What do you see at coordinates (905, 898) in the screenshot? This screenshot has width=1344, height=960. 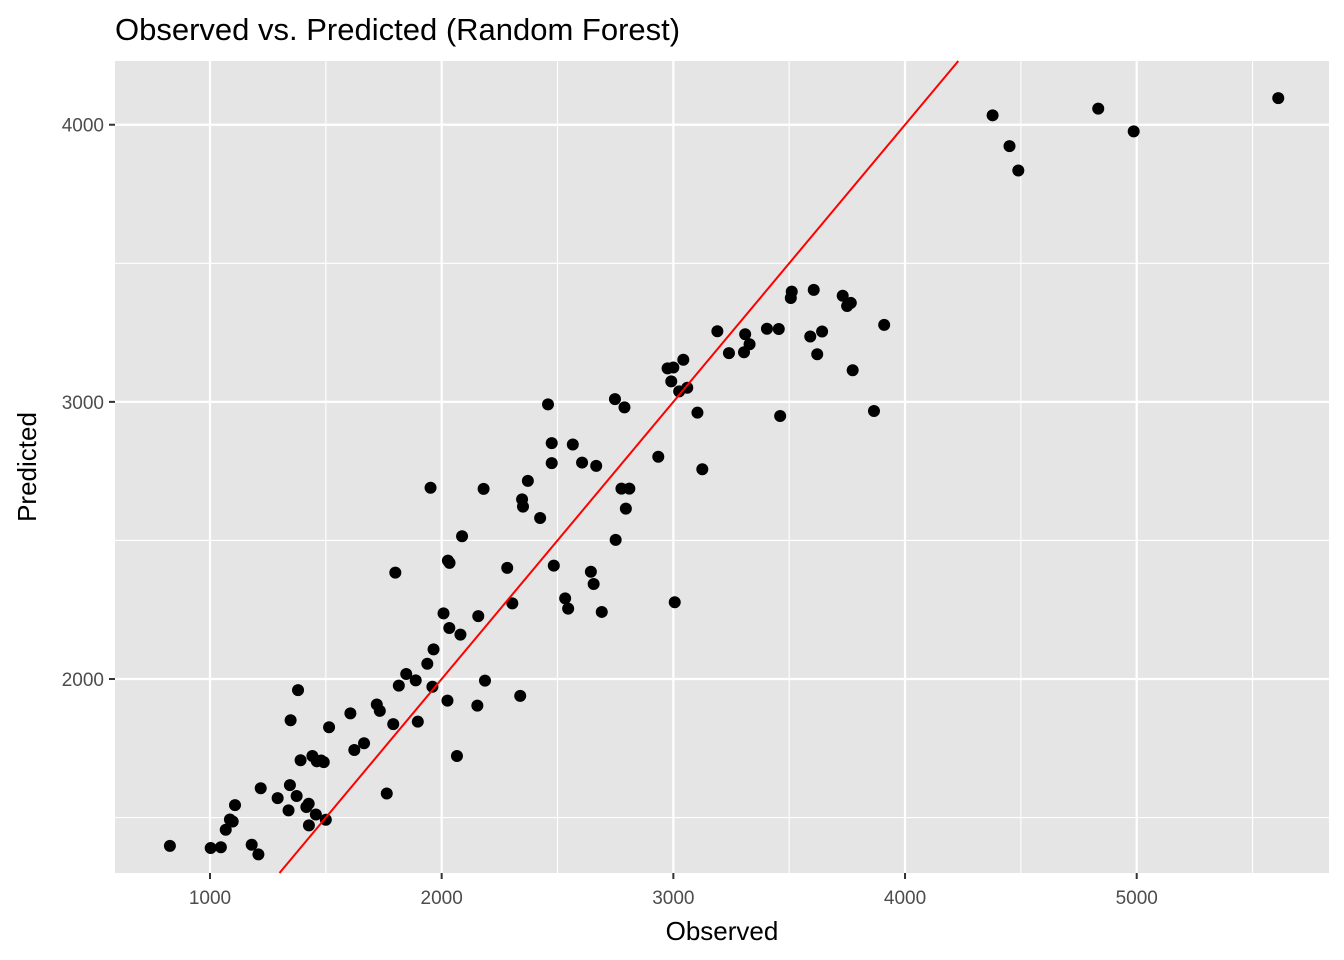 I see `x-tick-label: 4000` at bounding box center [905, 898].